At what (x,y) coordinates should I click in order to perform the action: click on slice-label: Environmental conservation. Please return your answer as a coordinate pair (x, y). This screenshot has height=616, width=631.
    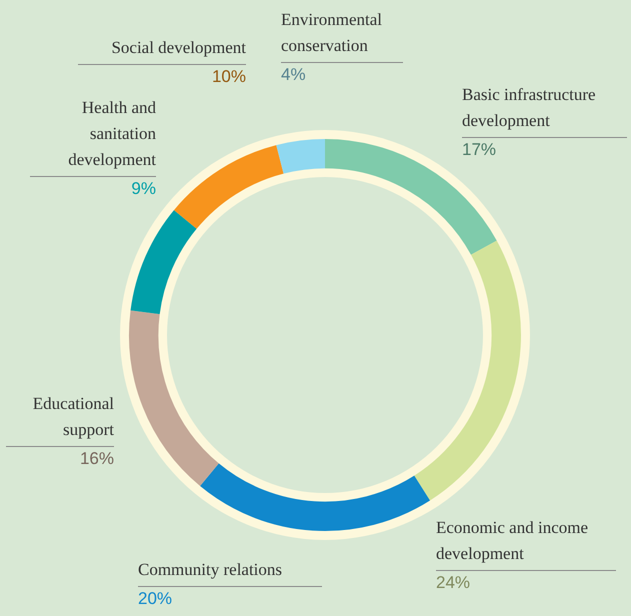
    Looking at the image, I should click on (342, 35).